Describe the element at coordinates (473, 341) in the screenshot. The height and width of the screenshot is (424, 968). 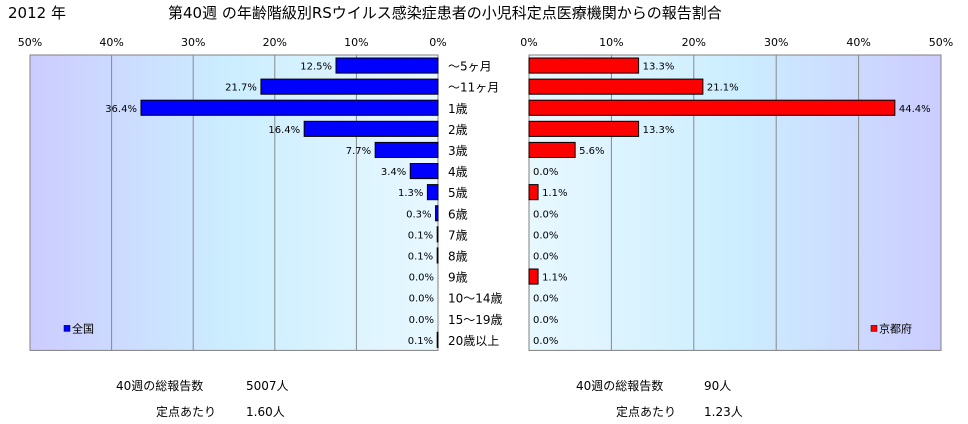
I see `category-label: 20歳以上` at that location.